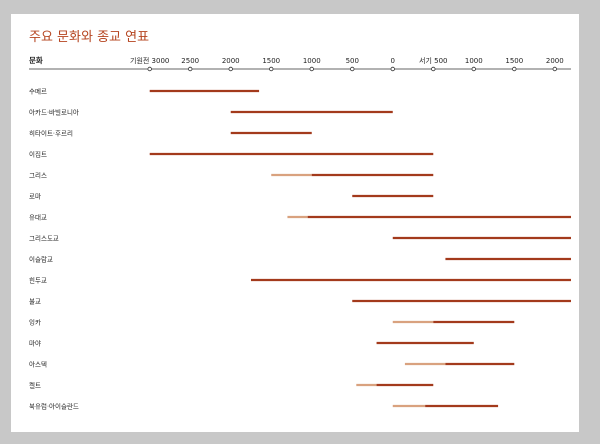 This screenshot has width=600, height=444. Describe the element at coordinates (352, 61) in the screenshot. I see `x-tick-label: 500` at that location.